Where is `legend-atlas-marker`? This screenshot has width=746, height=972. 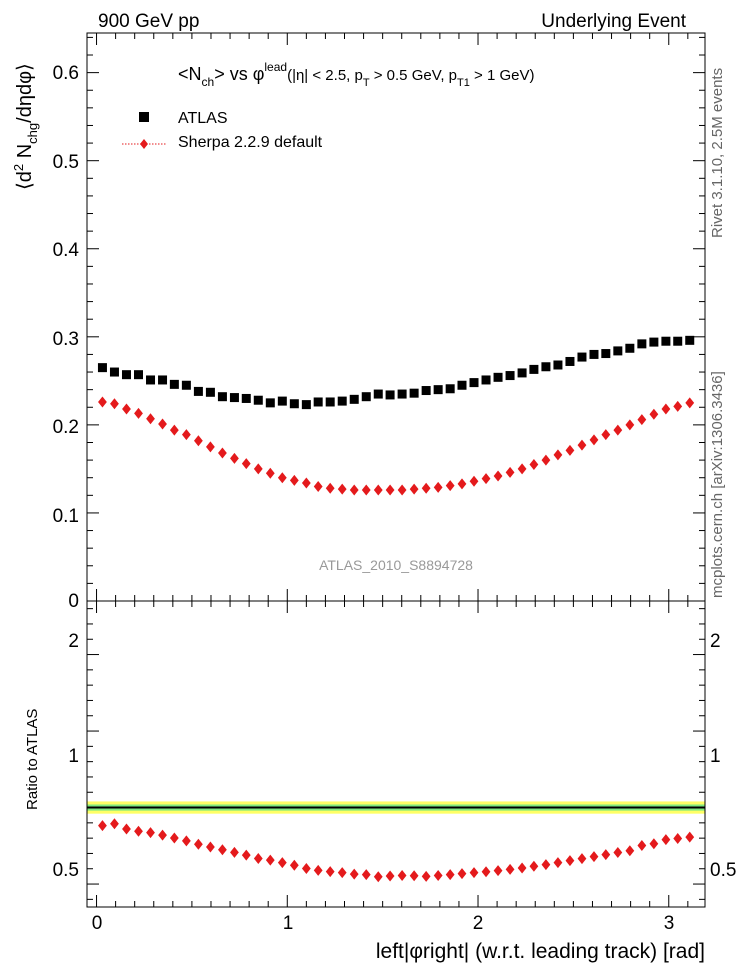
legend-atlas-marker is located at coordinates (144, 117).